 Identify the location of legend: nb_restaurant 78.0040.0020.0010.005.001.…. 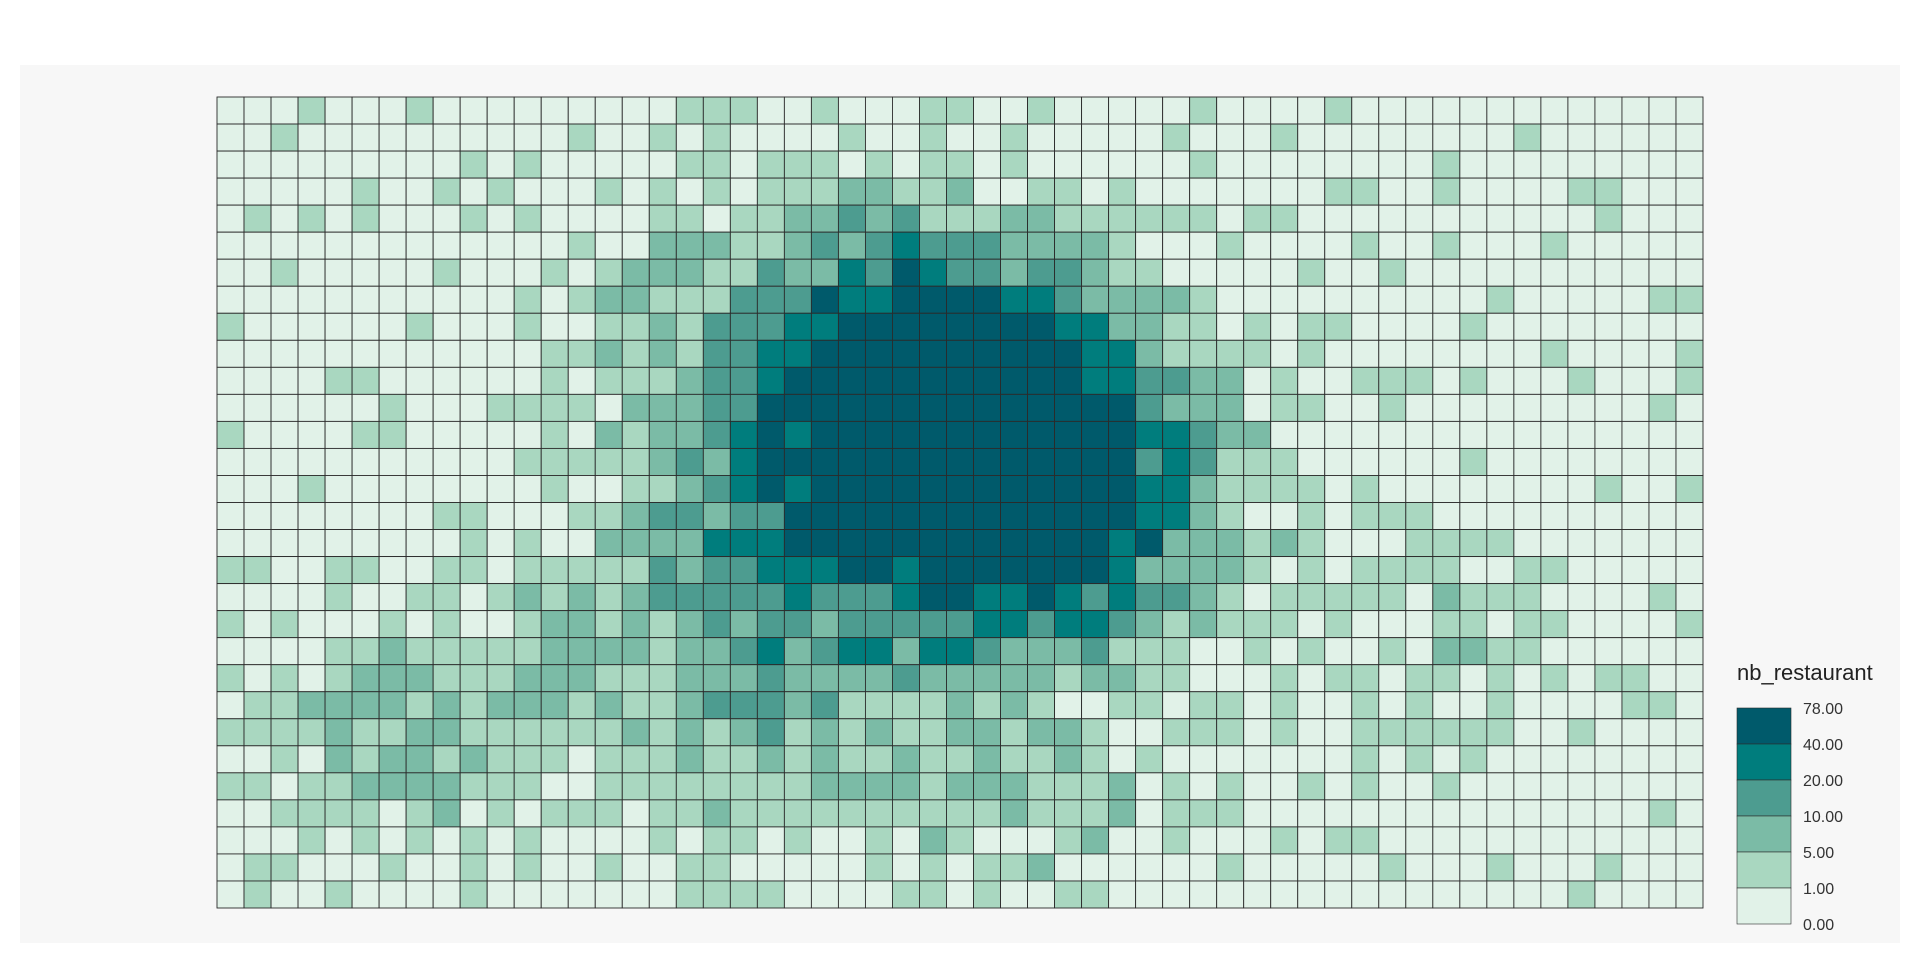
(1804, 797).